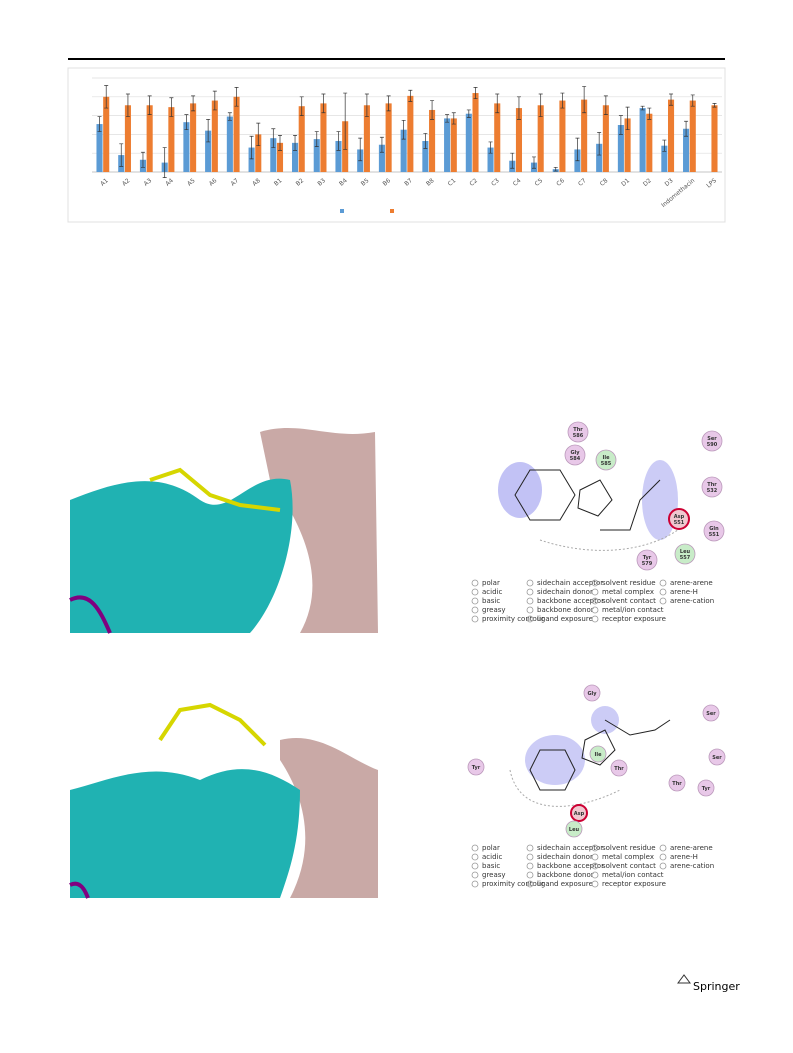 The width and height of the screenshot is (793, 1053). Describe the element at coordinates (565, 857) in the screenshot. I see `legend-label: sidechain donor` at that location.